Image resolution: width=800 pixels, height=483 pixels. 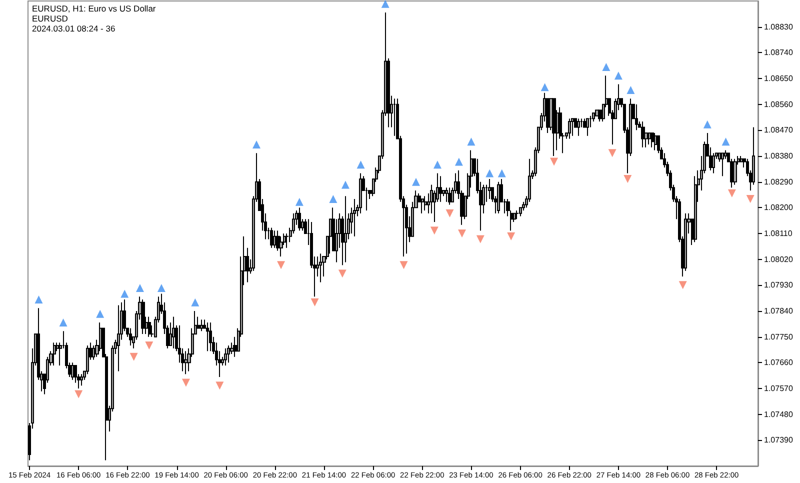 What do you see at coordinates (779, 78) in the screenshot?
I see `y-tick-label: 1.08650` at bounding box center [779, 78].